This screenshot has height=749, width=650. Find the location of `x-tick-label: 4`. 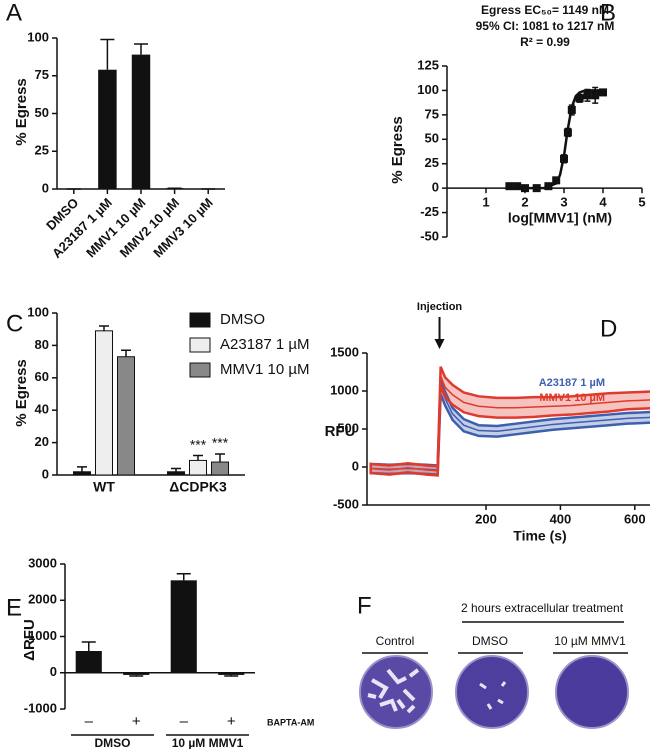

x-tick-label: 4 is located at coordinates (603, 201).